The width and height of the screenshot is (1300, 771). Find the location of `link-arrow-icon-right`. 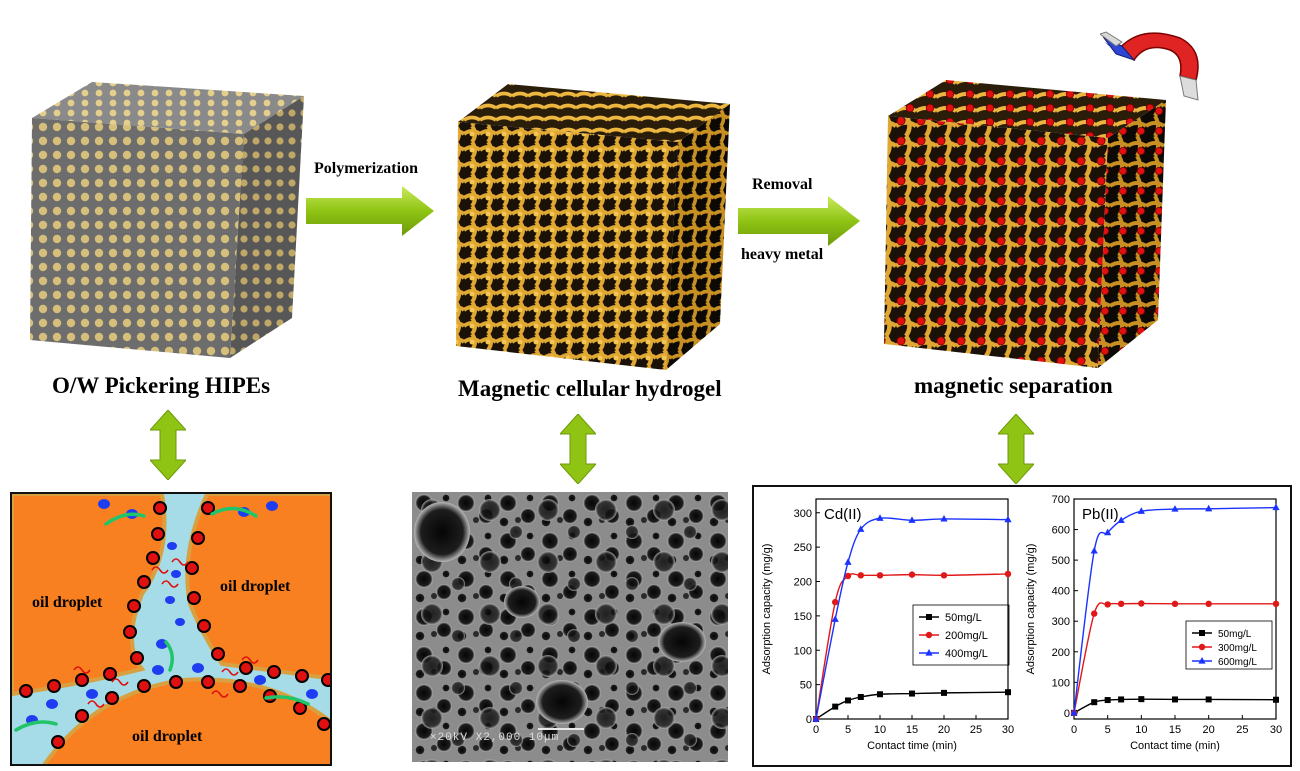

link-arrow-icon-right is located at coordinates (1016, 449).